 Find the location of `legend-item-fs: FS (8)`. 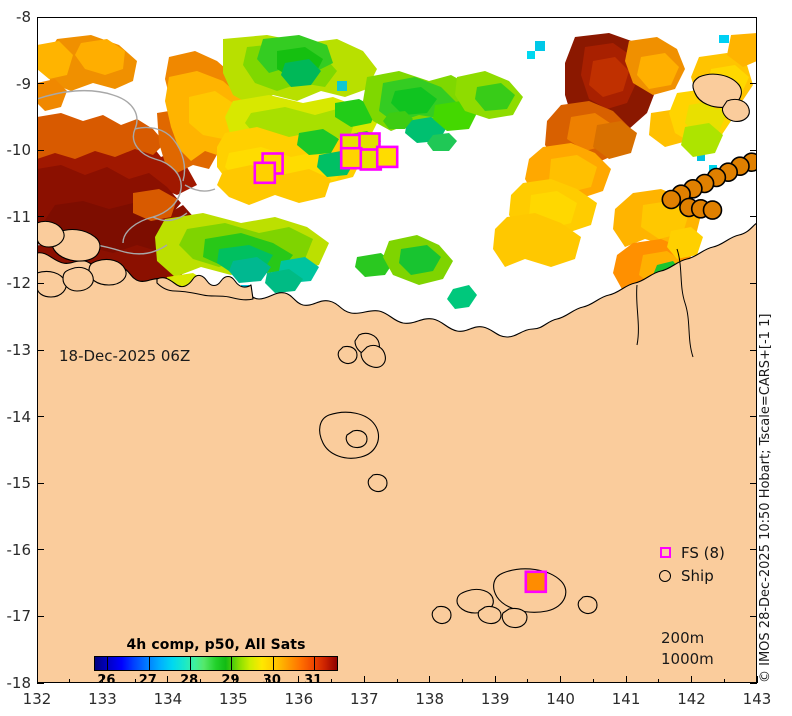

legend-item-fs: FS (8) is located at coordinates (691, 552).